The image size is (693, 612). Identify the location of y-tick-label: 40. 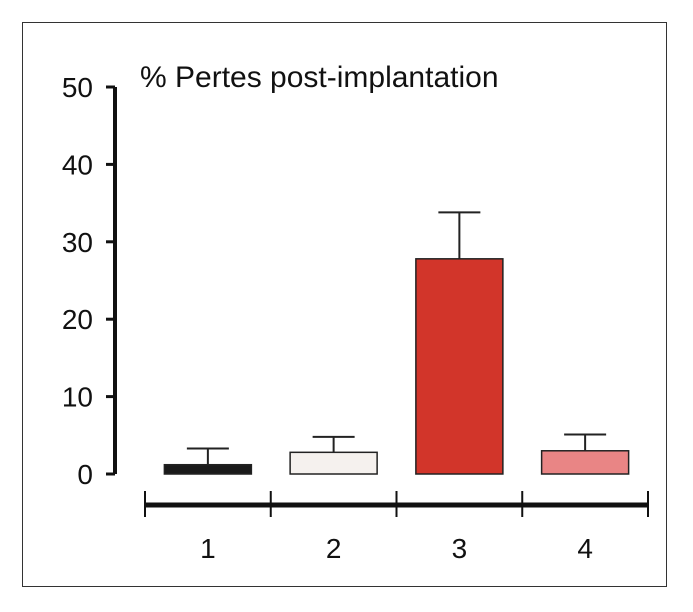
(77, 164).